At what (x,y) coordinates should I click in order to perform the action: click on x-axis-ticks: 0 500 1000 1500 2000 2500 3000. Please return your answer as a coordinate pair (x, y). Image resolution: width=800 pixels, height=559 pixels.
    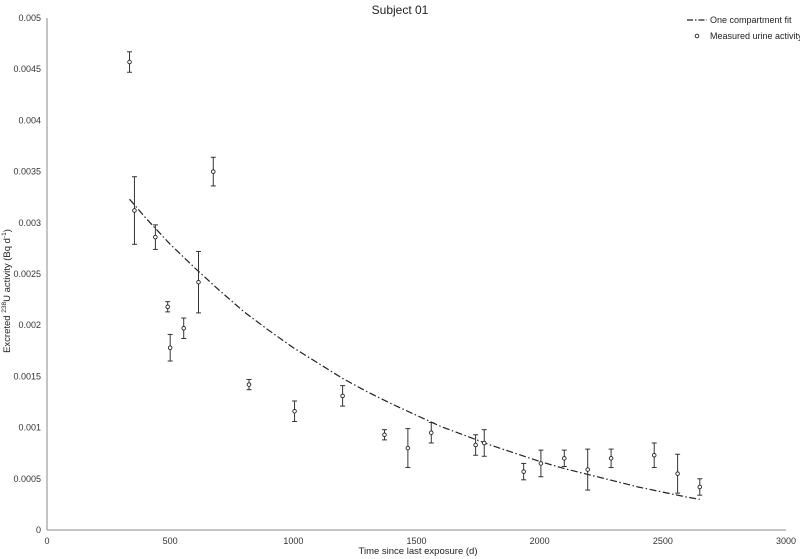
    Looking at the image, I should click on (420, 541).